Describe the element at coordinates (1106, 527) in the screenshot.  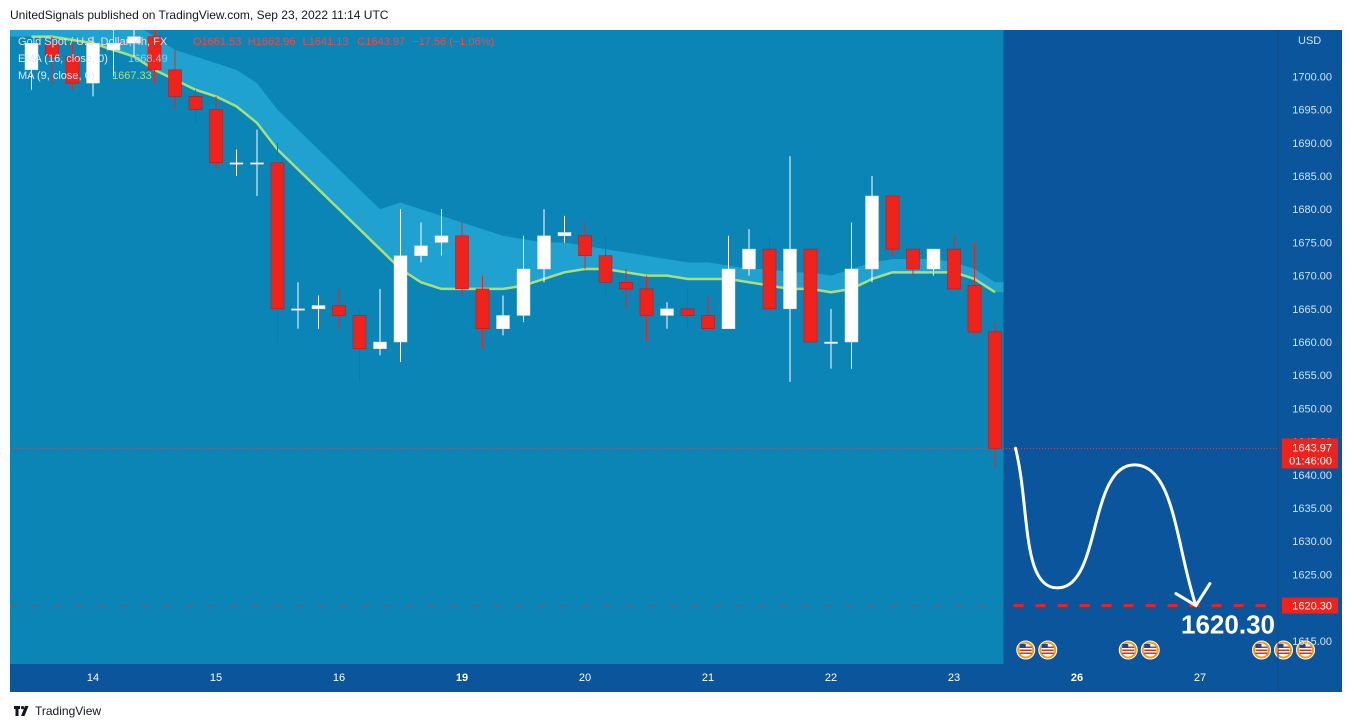
I see `projection-path` at that location.